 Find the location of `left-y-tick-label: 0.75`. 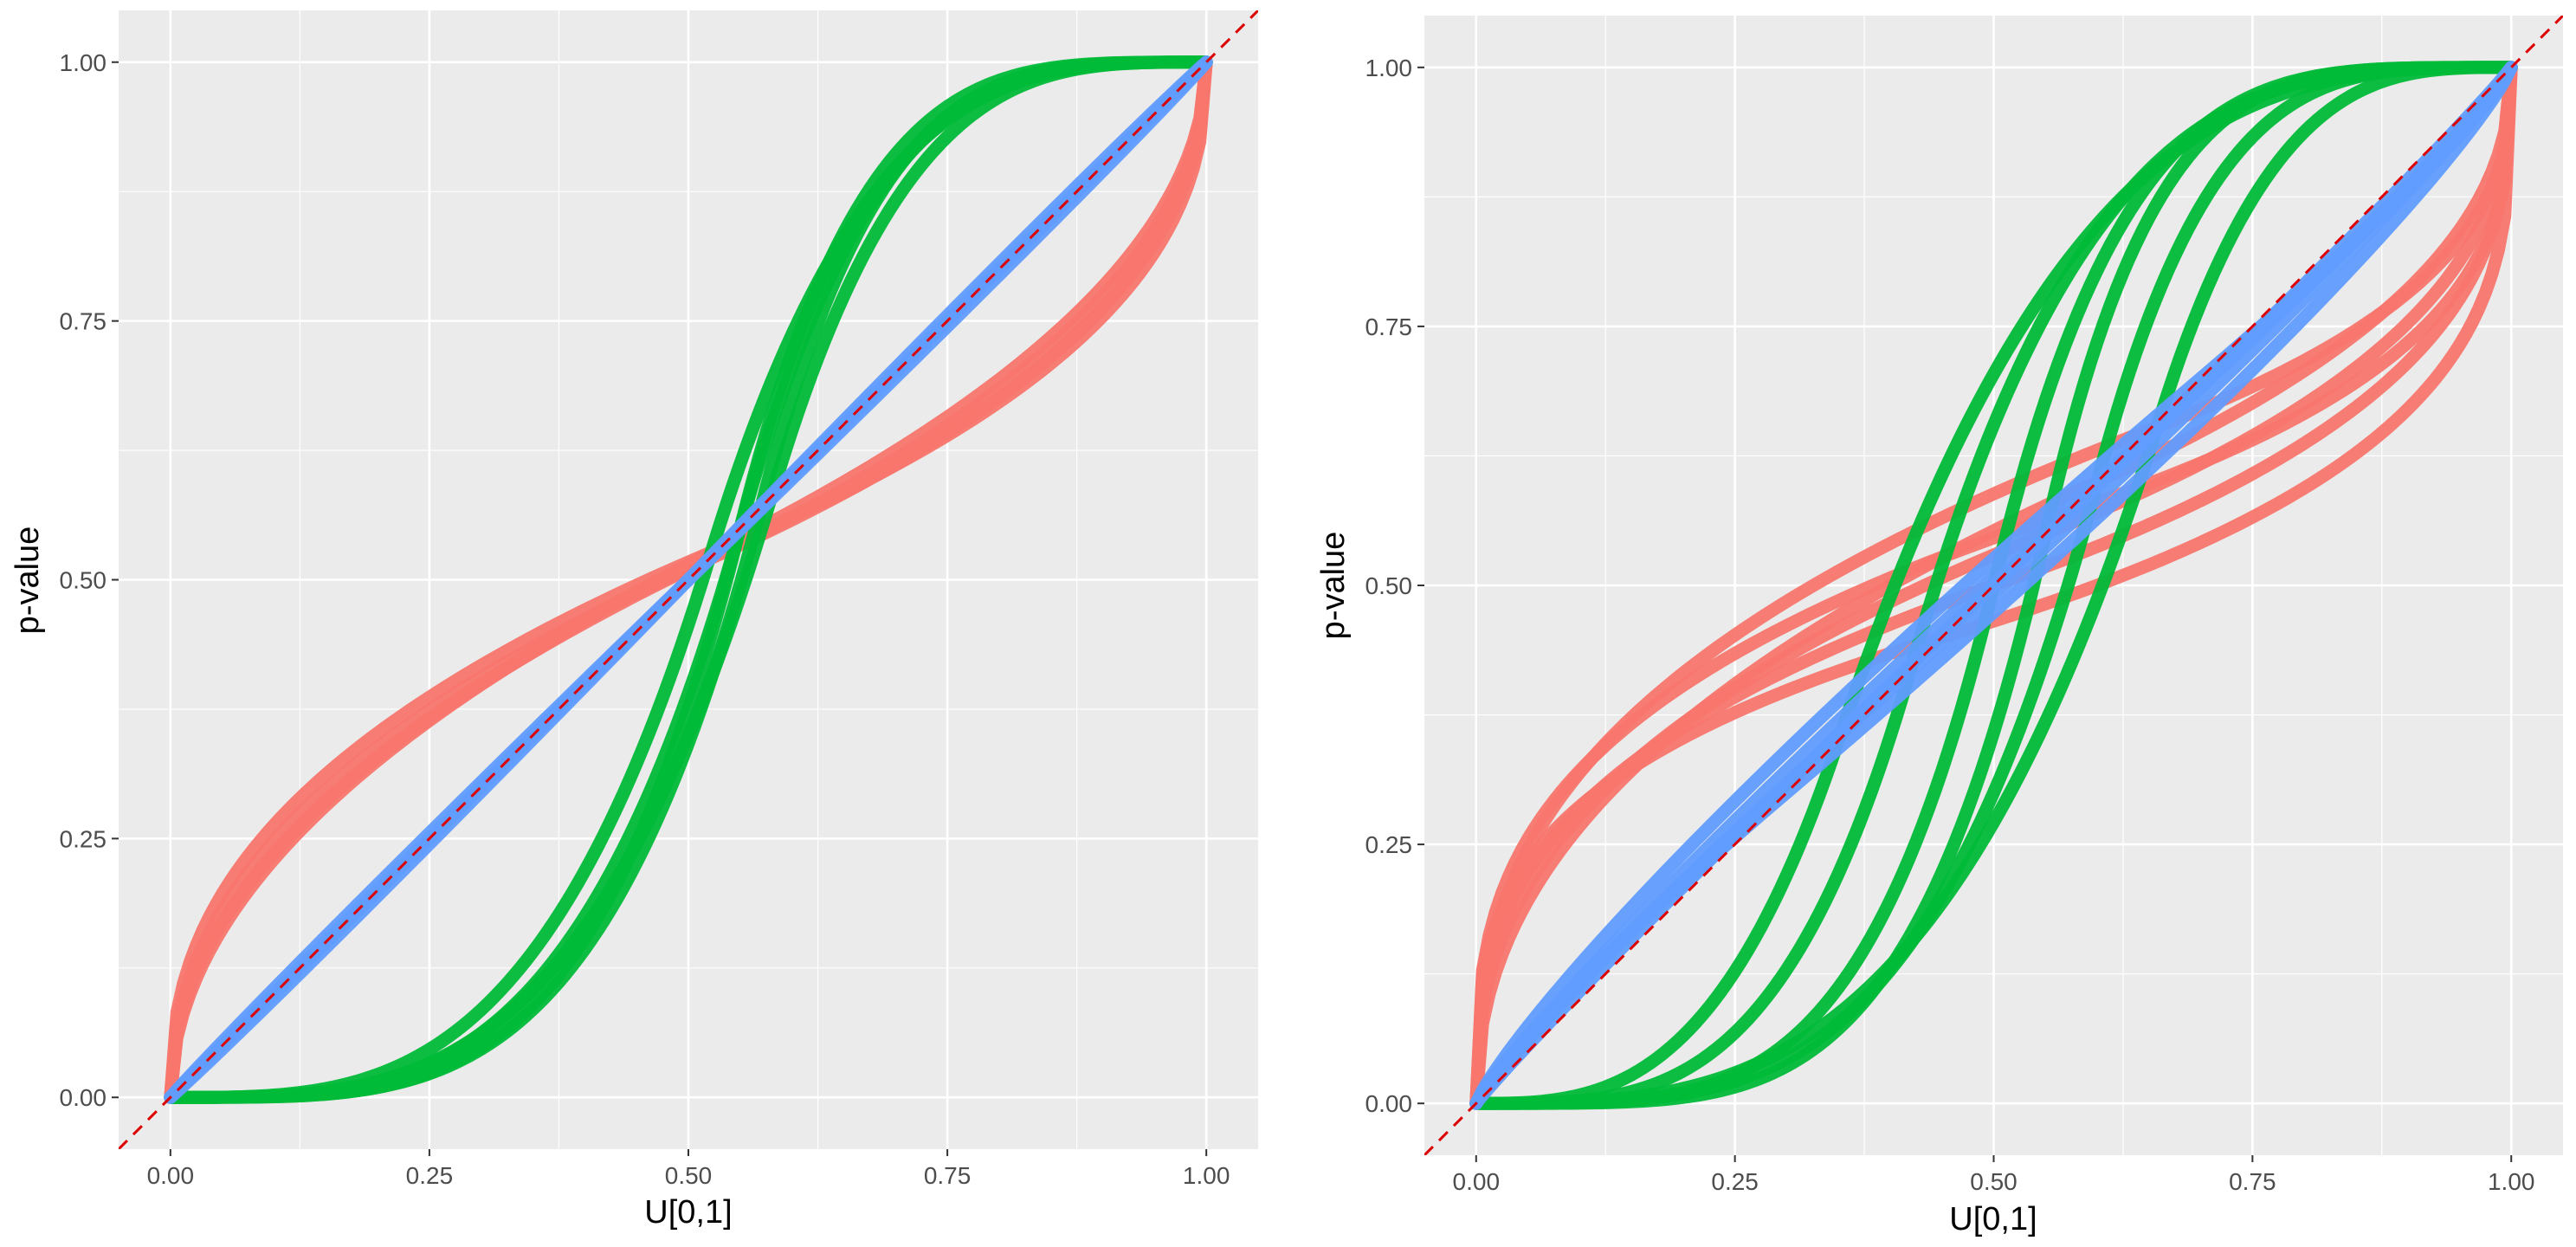

left-y-tick-label: 0.75 is located at coordinates (83, 321).